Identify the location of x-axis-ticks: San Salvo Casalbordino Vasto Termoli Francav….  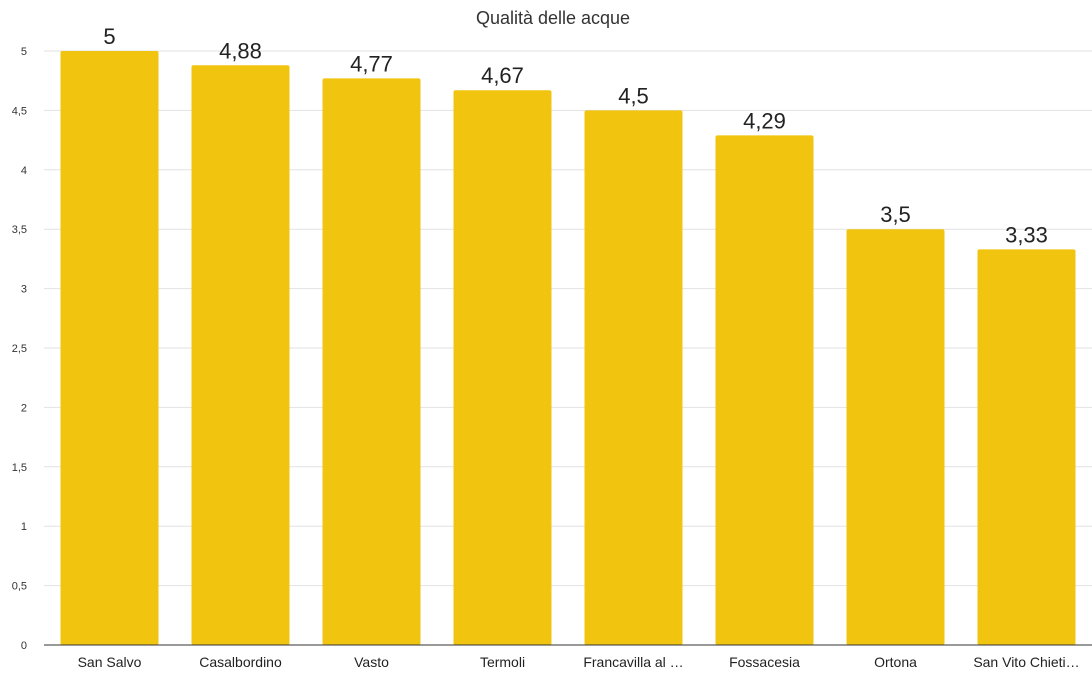
(579, 662).